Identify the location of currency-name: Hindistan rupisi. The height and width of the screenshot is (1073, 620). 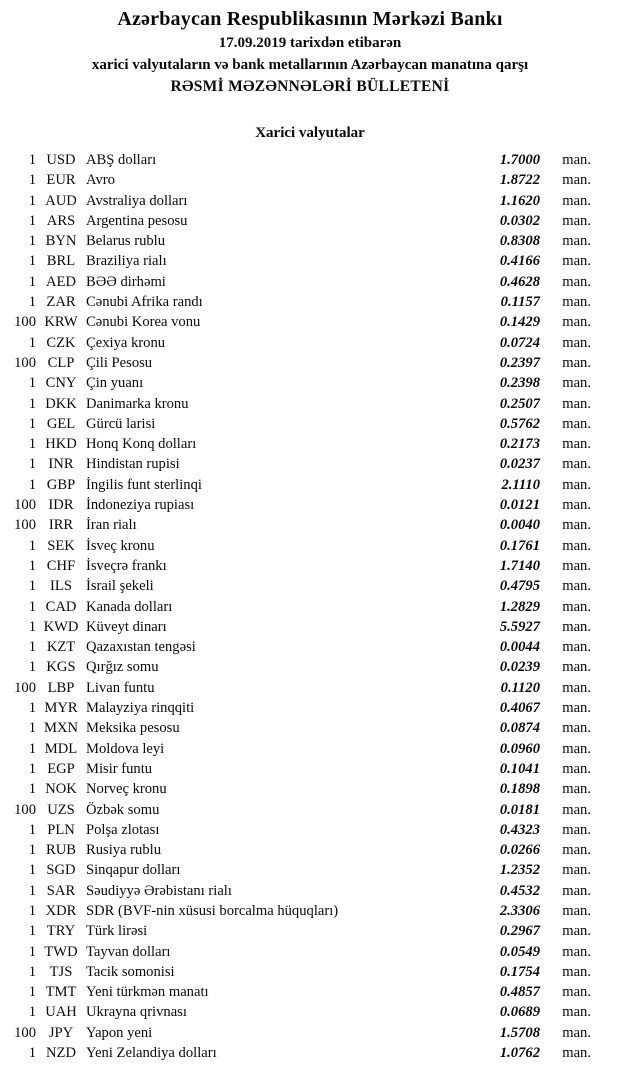
(133, 464).